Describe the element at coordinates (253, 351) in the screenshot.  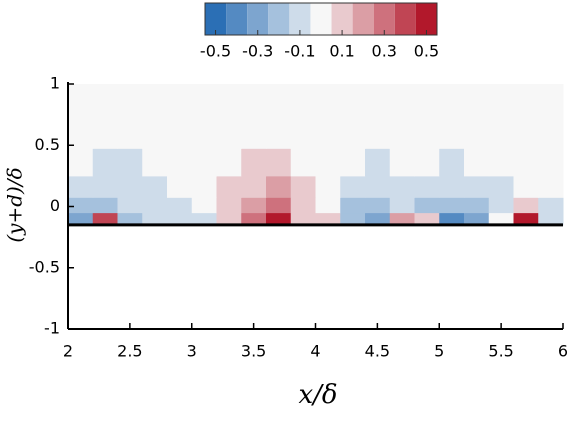
I see `x-tick-label: 3.5` at that location.